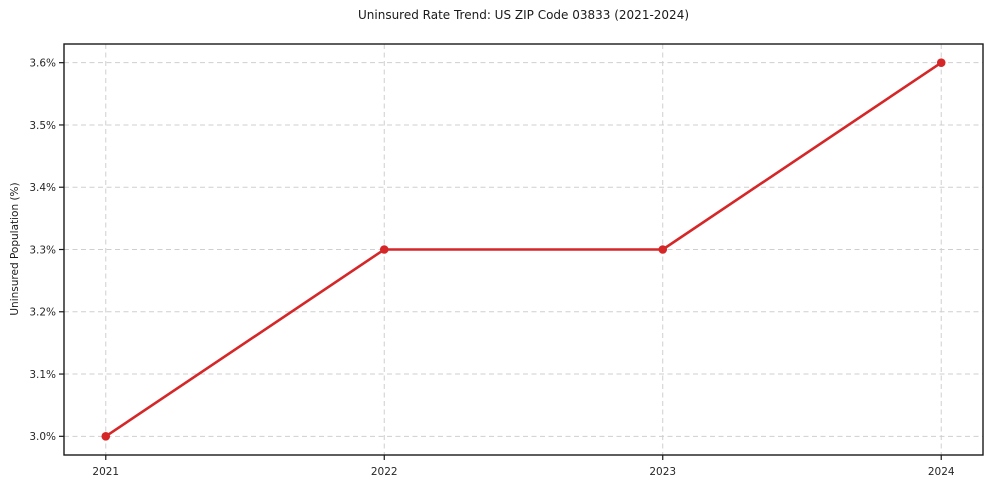 This screenshot has width=989, height=490. Describe the element at coordinates (42, 313) in the screenshot. I see `y-tick-label: 3.2%` at that location.